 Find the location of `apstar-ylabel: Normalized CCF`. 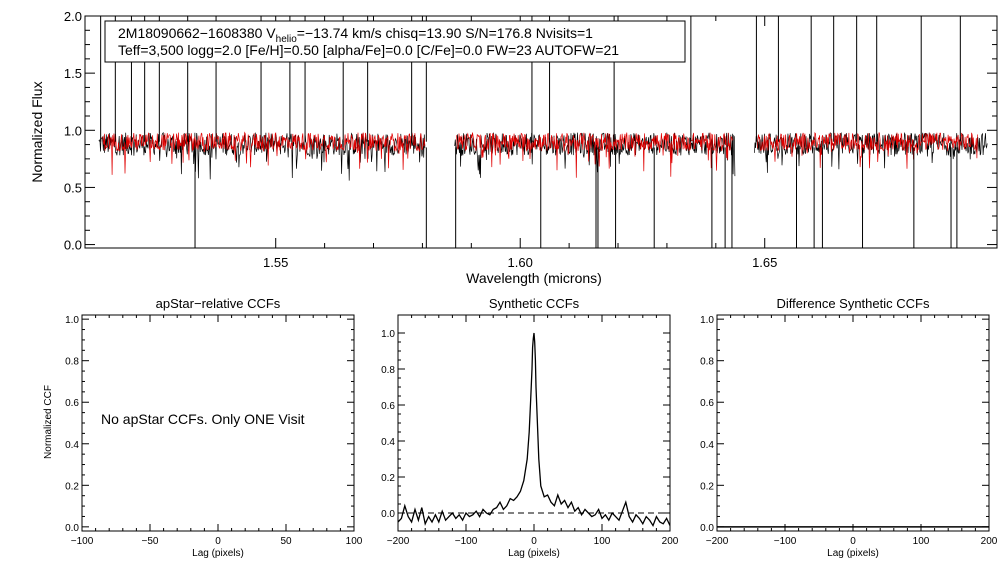

apstar-ylabel: Normalized CCF is located at coordinates (48, 422).